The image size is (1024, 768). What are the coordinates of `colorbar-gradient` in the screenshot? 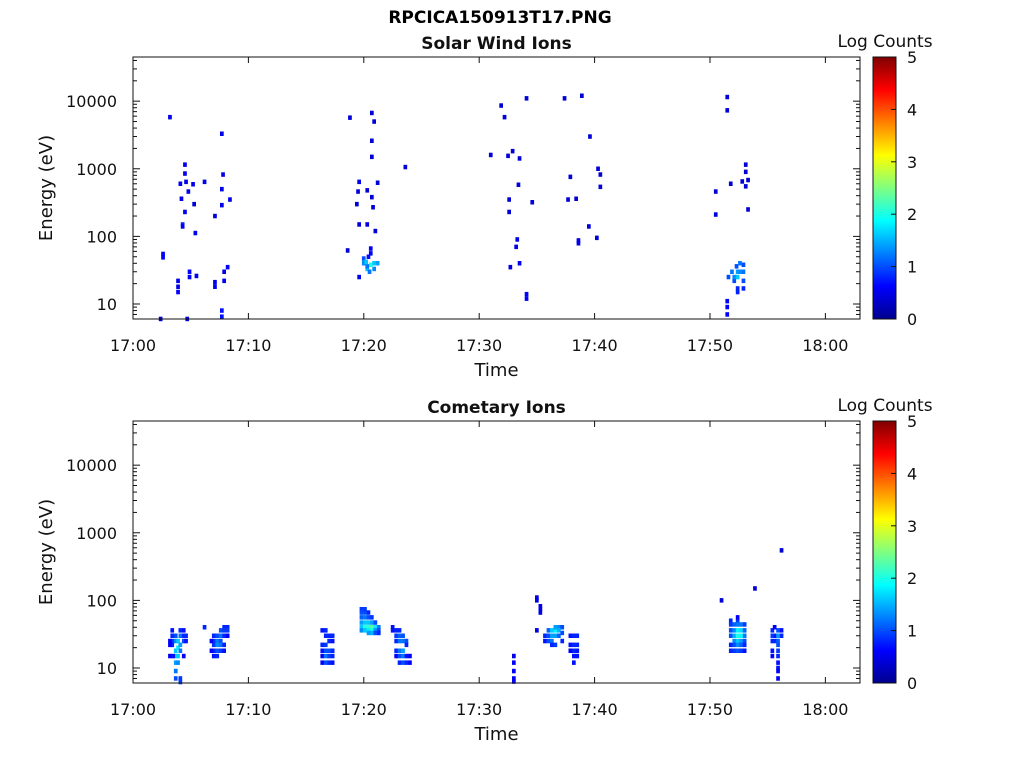 It's located at (884, 552).